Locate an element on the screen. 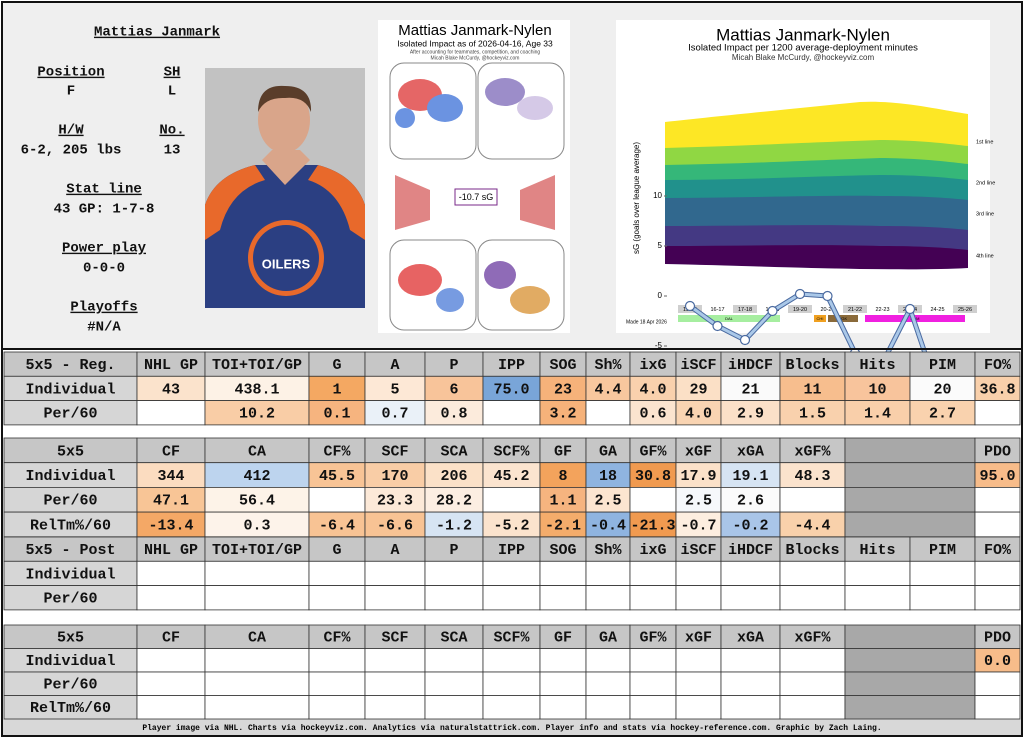  logo-text: OILERS is located at coordinates (286, 263).